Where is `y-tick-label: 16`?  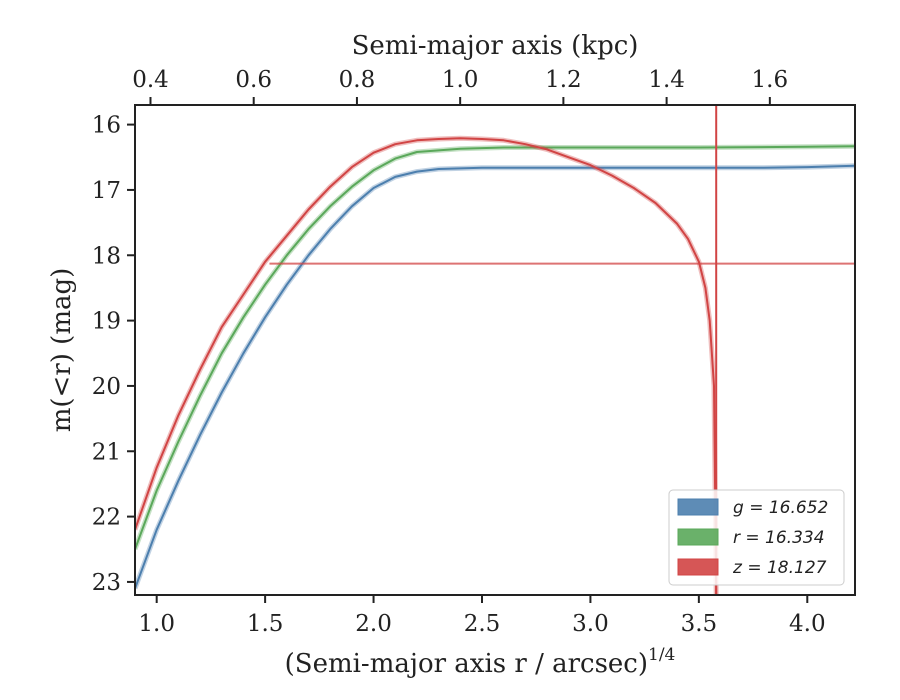
y-tick-label: 16 is located at coordinates (106, 126).